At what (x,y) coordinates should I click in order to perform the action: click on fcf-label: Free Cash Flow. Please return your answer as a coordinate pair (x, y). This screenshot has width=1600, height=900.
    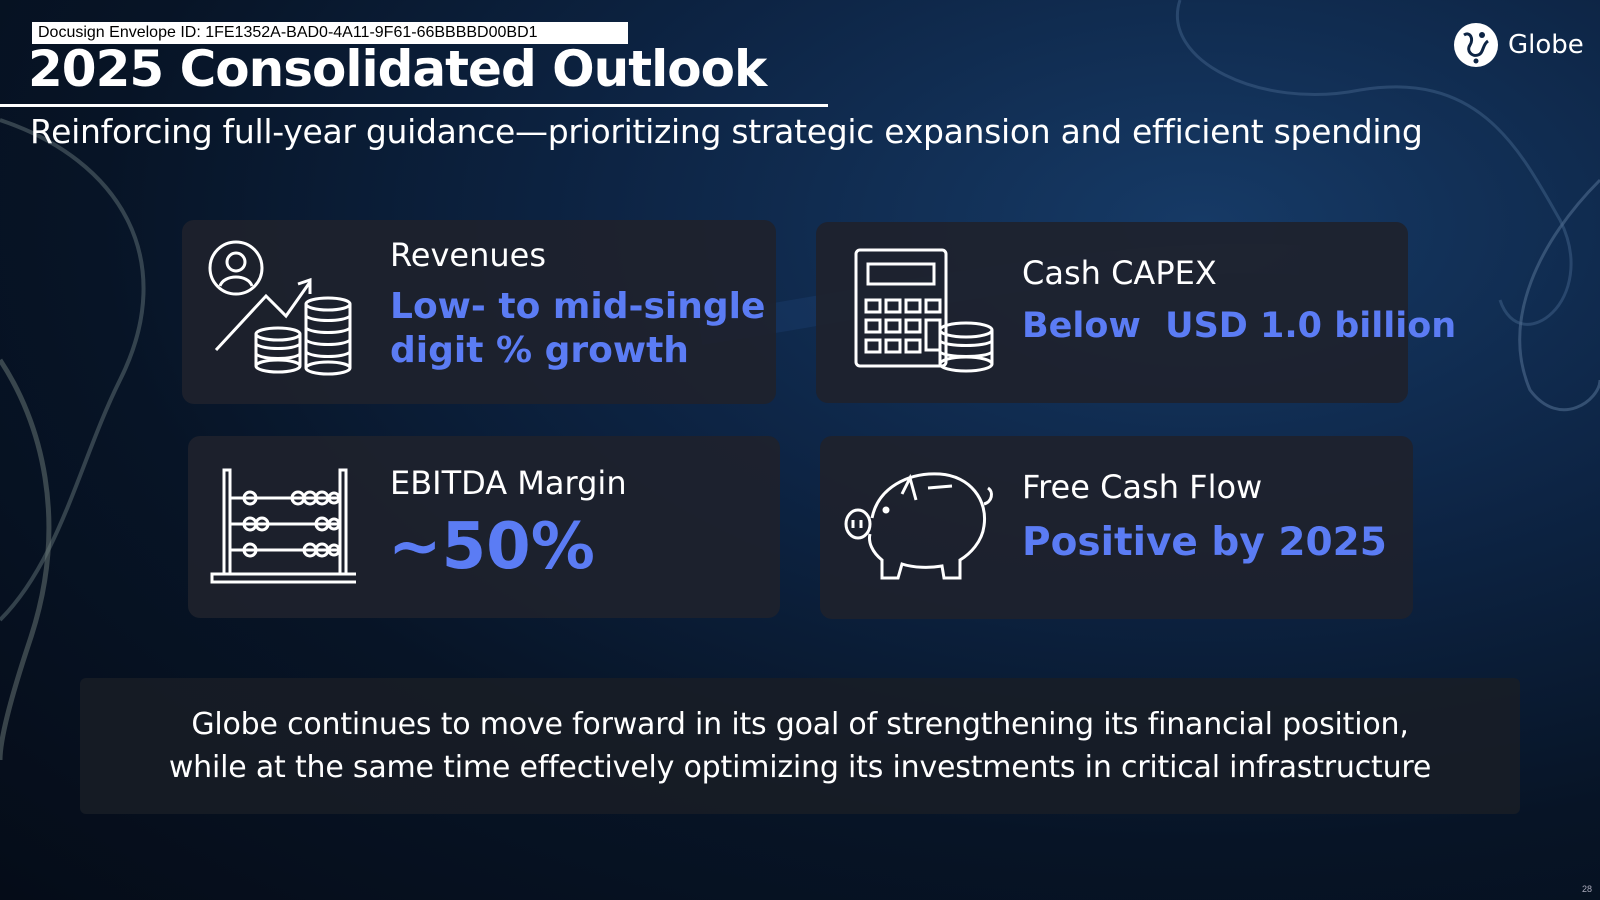
    Looking at the image, I should click on (1142, 487).